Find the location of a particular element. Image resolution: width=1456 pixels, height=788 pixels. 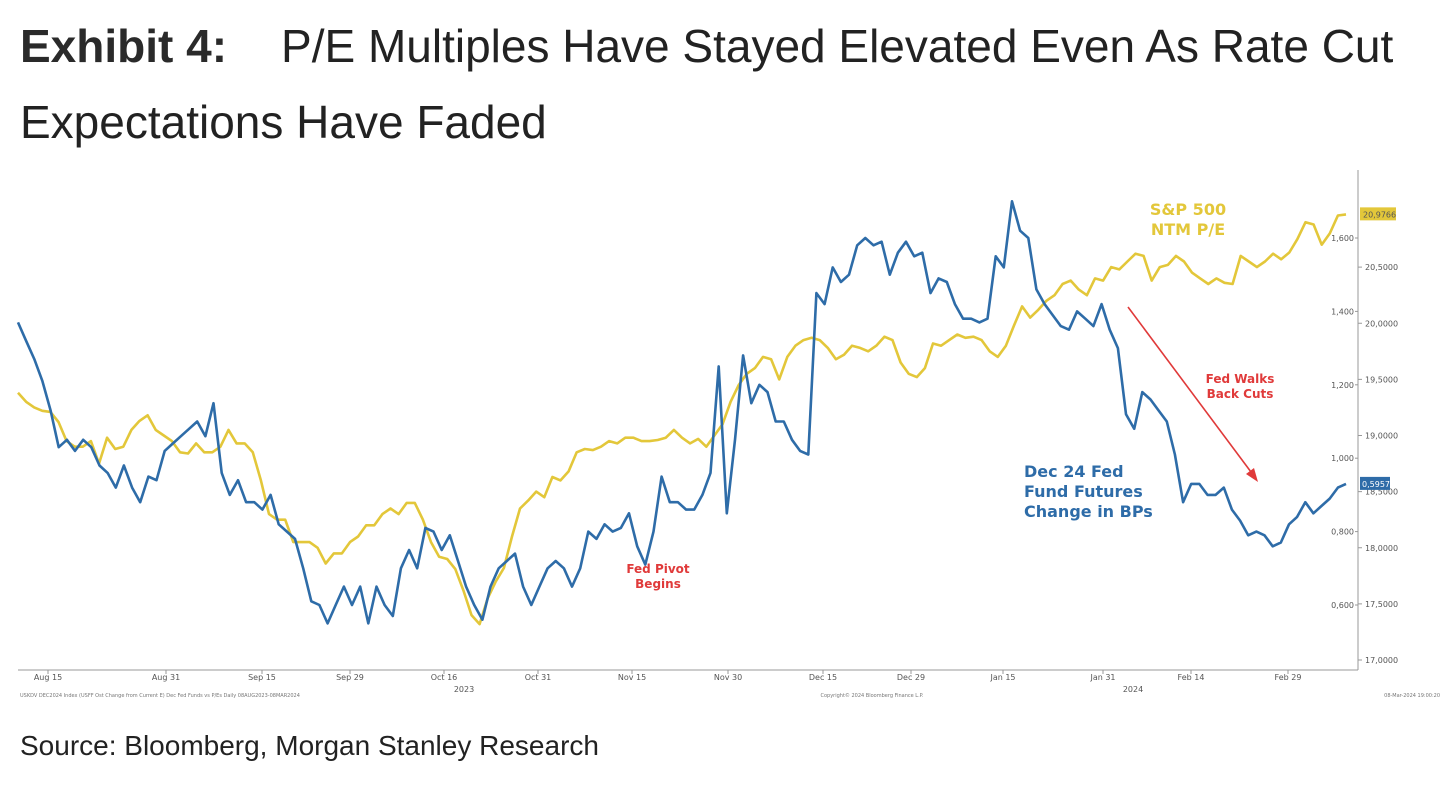

x-tick-label: Dec 15 is located at coordinates (823, 677).